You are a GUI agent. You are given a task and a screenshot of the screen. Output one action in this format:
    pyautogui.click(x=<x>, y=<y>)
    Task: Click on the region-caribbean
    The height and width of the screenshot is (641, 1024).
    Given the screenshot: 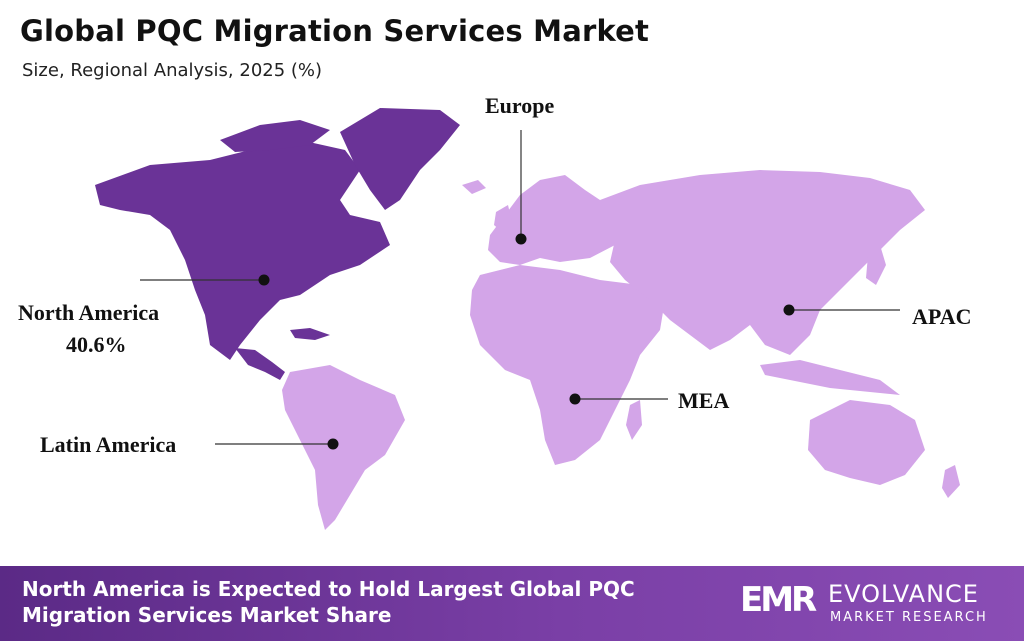 What is the action you would take?
    pyautogui.click(x=310, y=334)
    